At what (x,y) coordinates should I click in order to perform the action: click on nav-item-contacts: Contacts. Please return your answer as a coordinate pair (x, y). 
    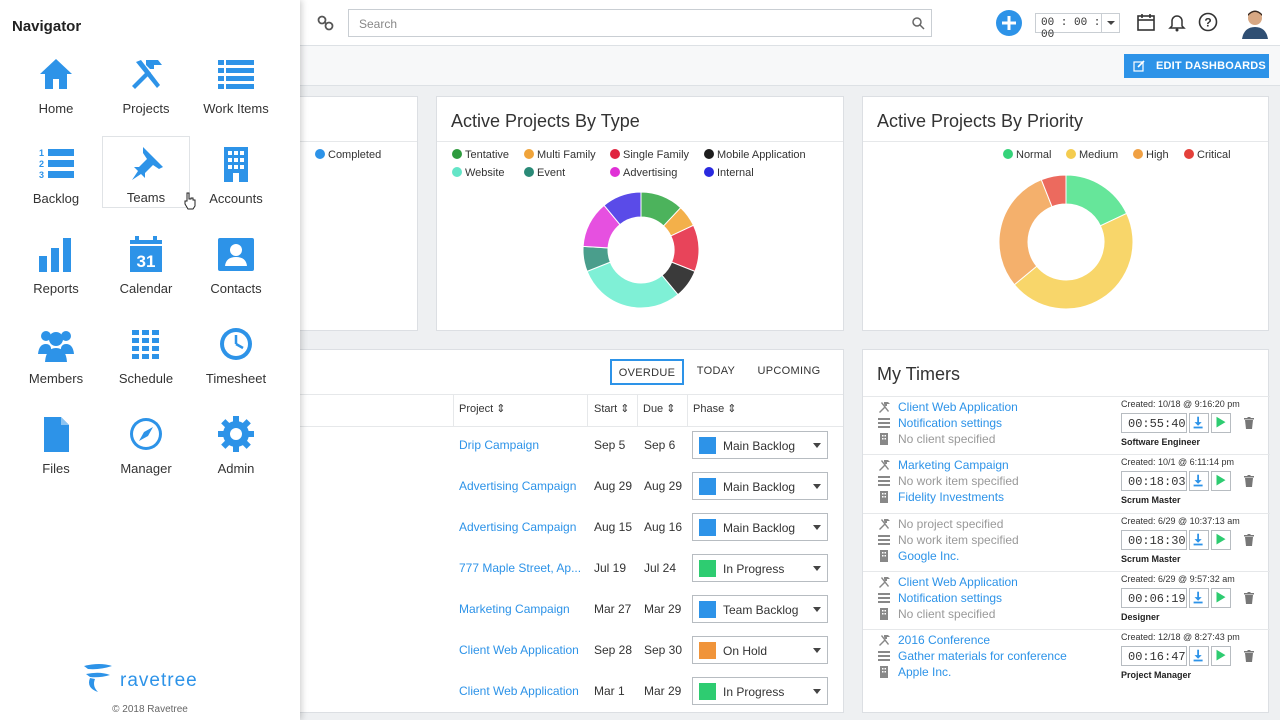
    Looking at the image, I should click on (236, 264).